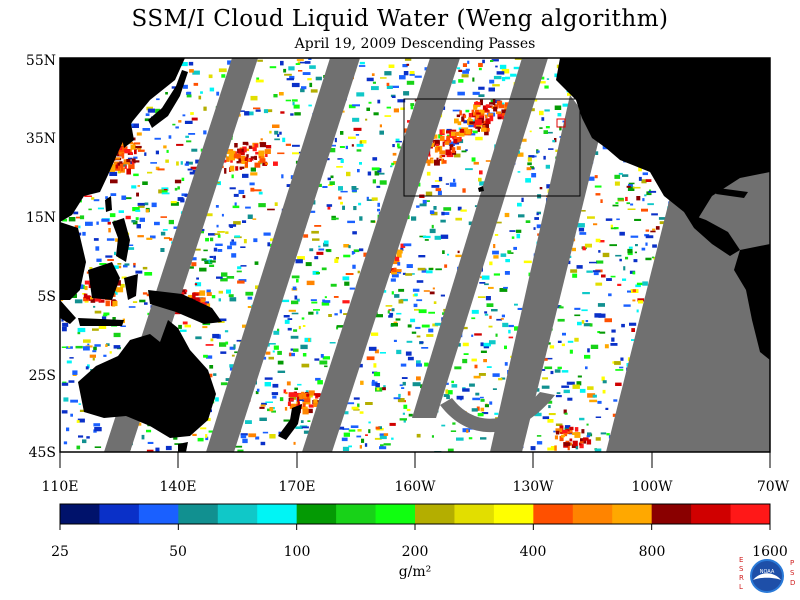  Describe the element at coordinates (492, 147) in the screenshot. I see `region-box` at that location.